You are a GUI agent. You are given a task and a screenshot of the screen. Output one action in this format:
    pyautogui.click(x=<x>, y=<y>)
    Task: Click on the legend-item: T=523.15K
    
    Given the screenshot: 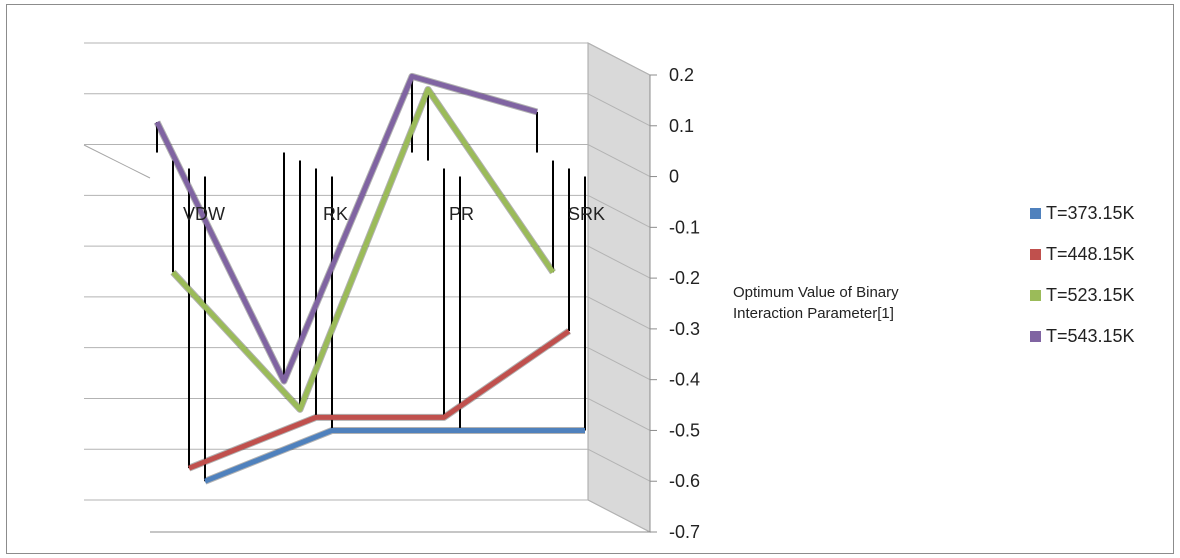 What is the action you would take?
    pyautogui.click(x=1082, y=295)
    